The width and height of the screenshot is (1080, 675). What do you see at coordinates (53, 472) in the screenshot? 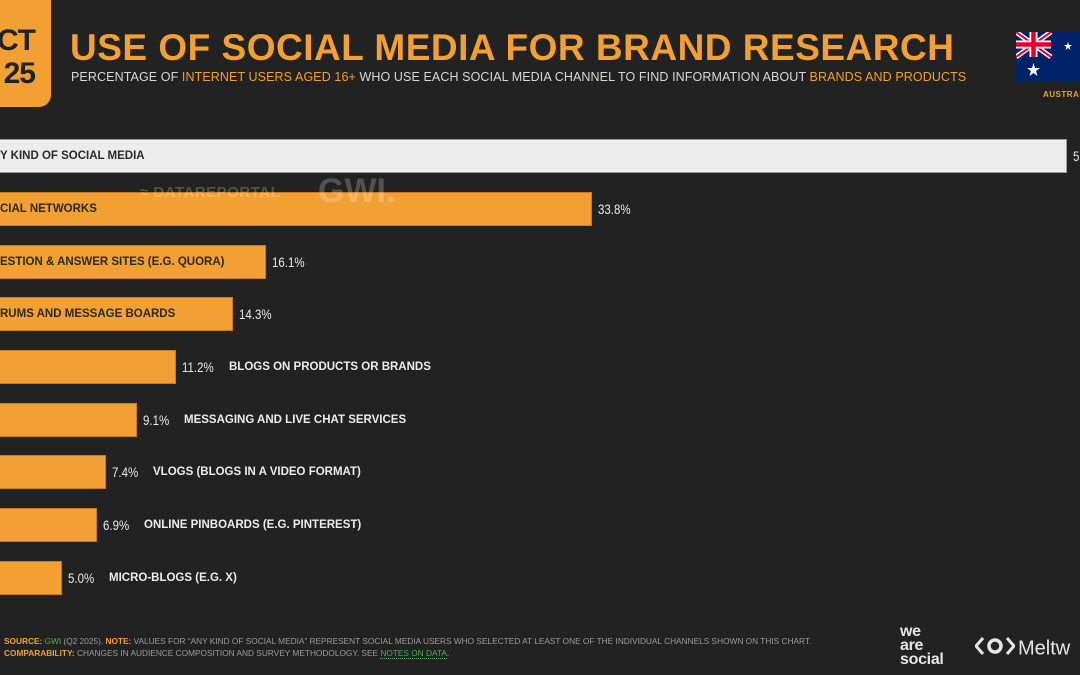
I see `bar-vlogs` at bounding box center [53, 472].